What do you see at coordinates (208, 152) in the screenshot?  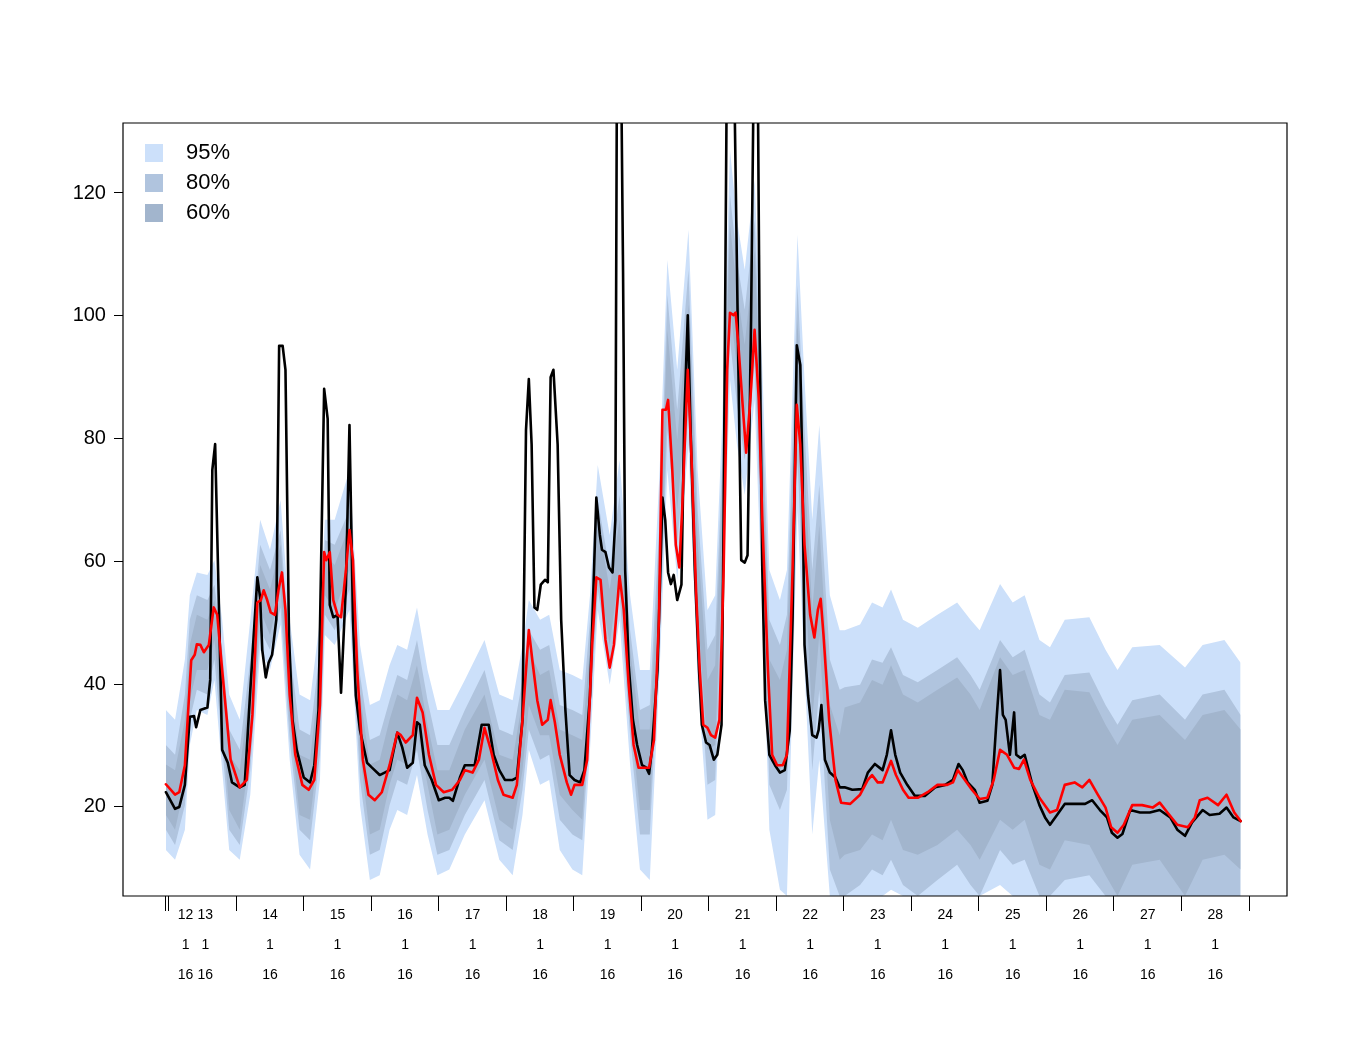 I see `legend-label: 95%` at bounding box center [208, 152].